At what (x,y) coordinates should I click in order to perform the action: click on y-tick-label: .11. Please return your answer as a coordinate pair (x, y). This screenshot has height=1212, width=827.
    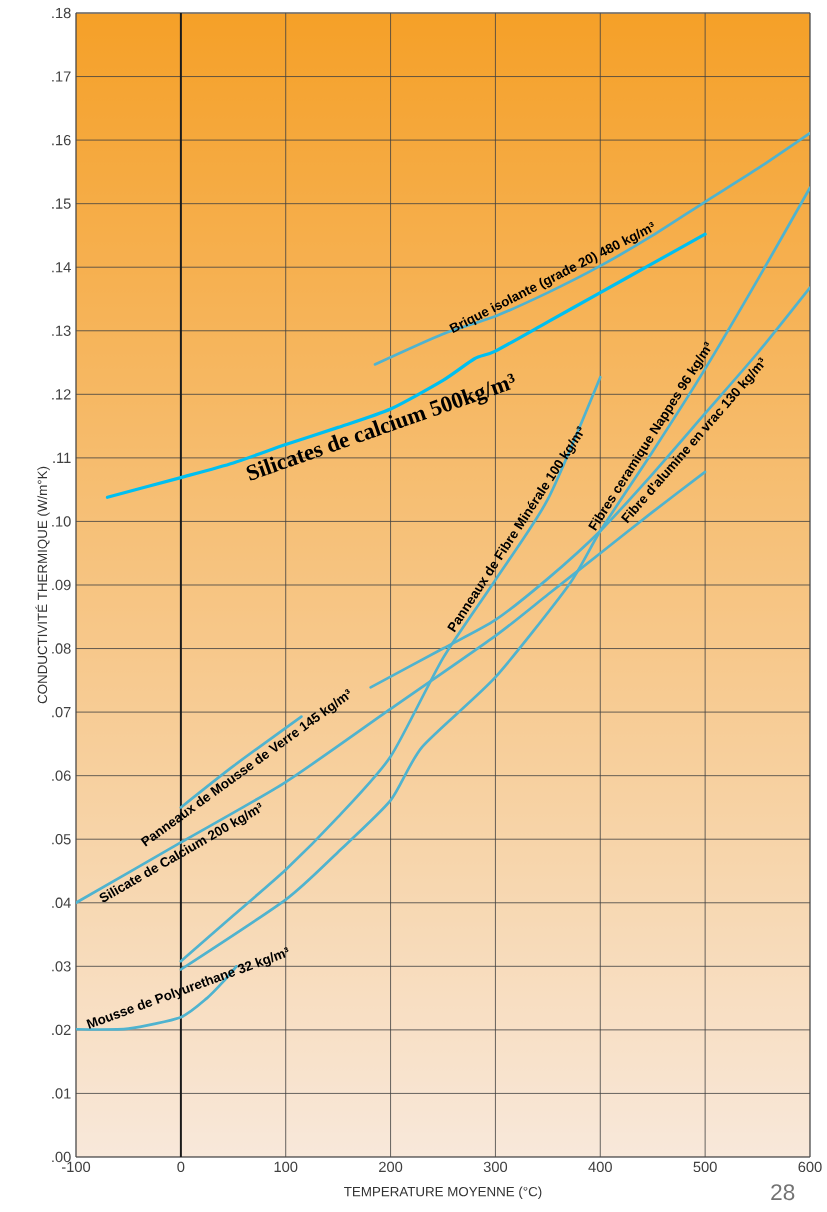
    Looking at the image, I should click on (62, 457).